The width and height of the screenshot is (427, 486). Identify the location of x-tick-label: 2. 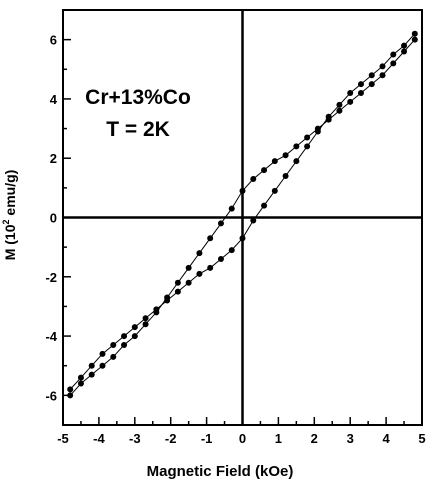
(314, 438).